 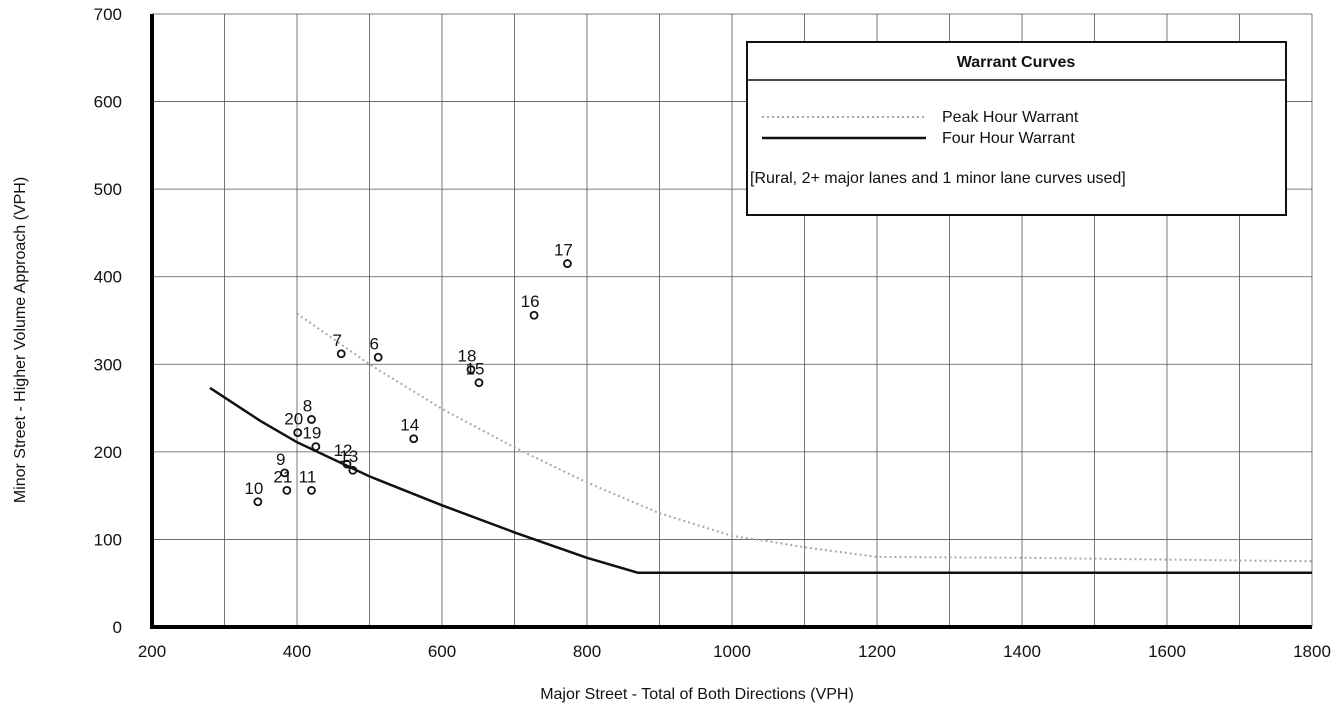 What do you see at coordinates (293, 419) in the screenshot?
I see `data-point-label: 20` at bounding box center [293, 419].